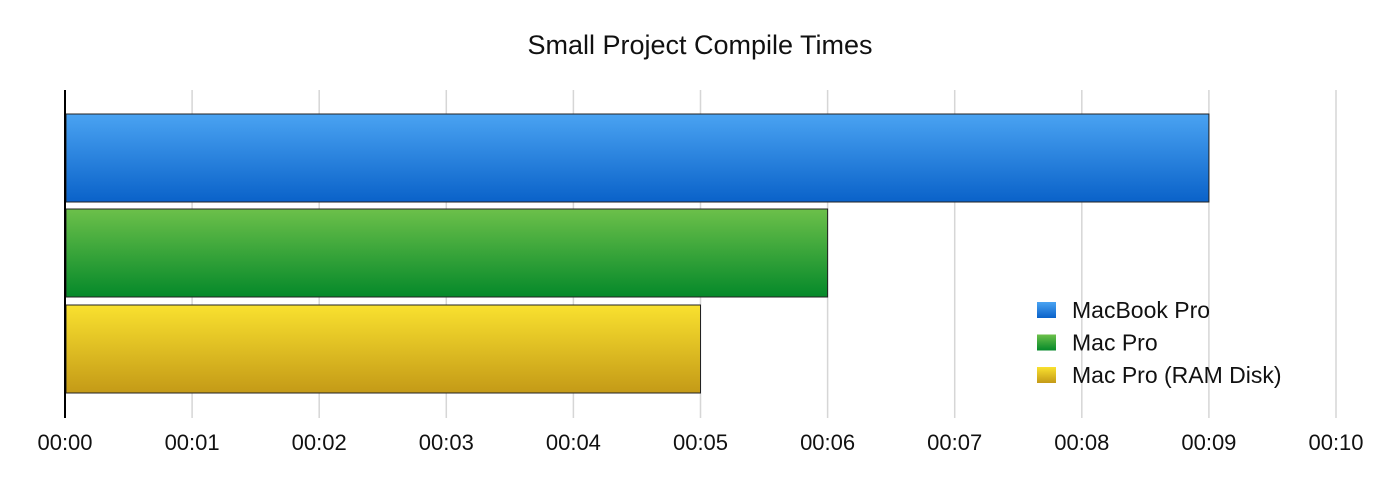 The image size is (1400, 485). What do you see at coordinates (1141, 310) in the screenshot?
I see `legend-label: MacBook Pro` at bounding box center [1141, 310].